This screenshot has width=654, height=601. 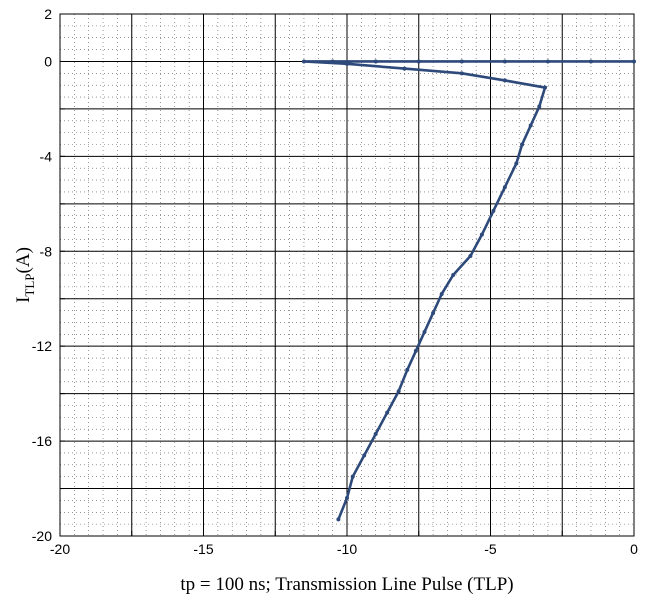 What do you see at coordinates (29, 284) in the screenshot?
I see `y-axis-title-sub: TLP` at bounding box center [29, 284].